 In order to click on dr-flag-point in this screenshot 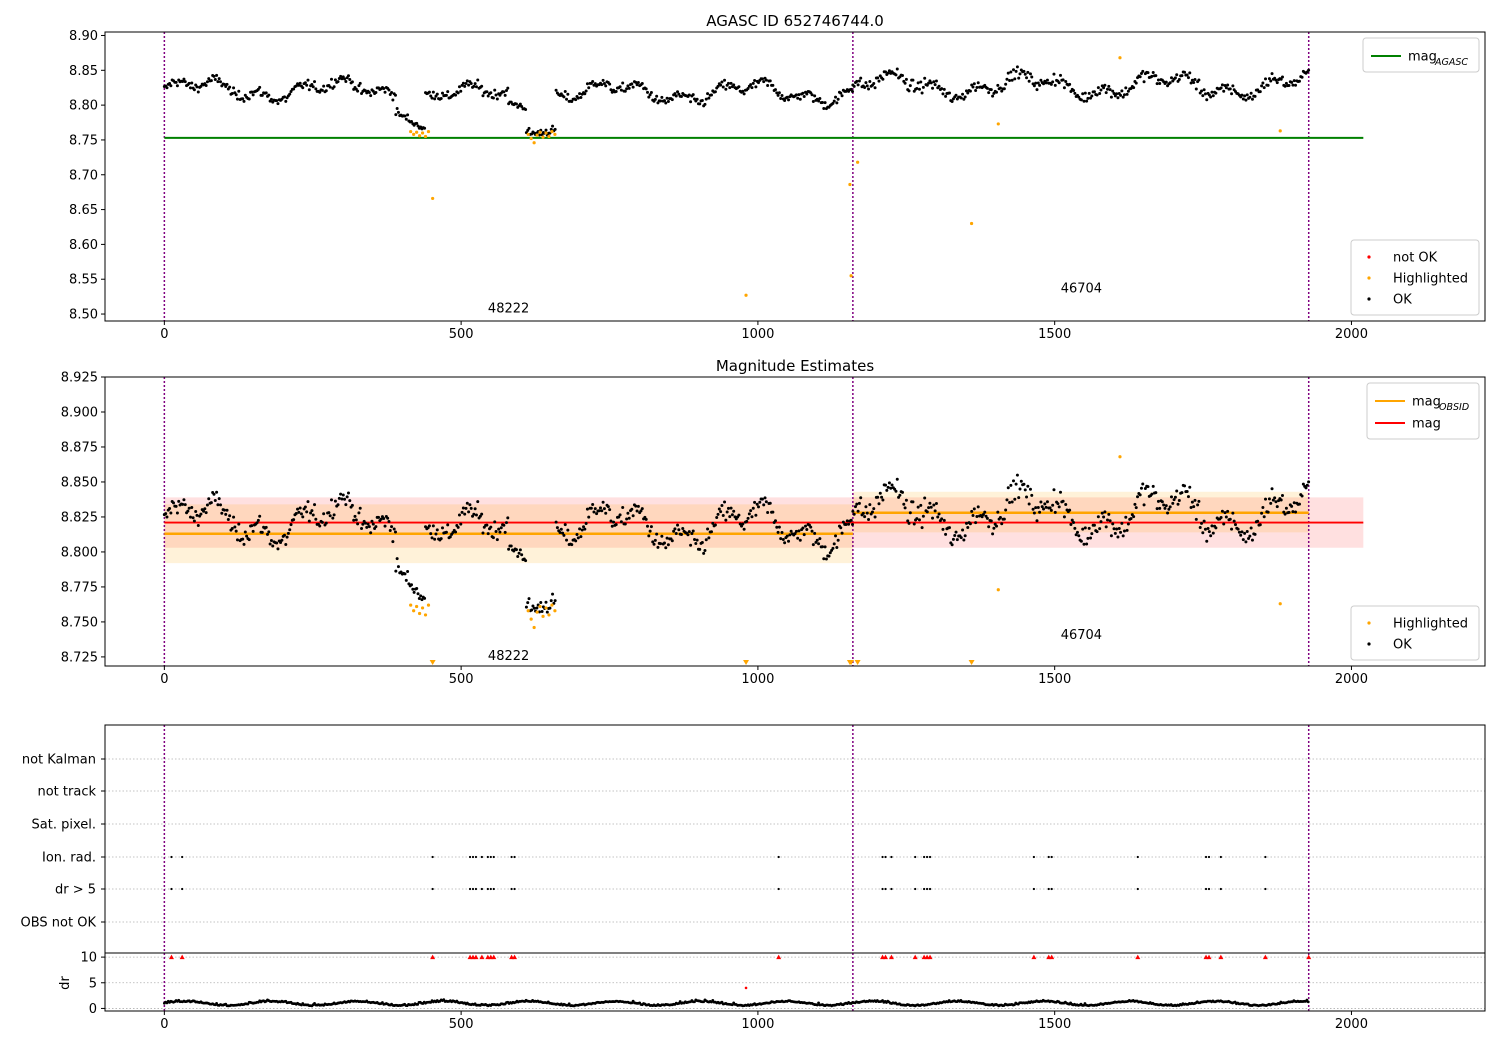, I will do `click(1209, 889)`.